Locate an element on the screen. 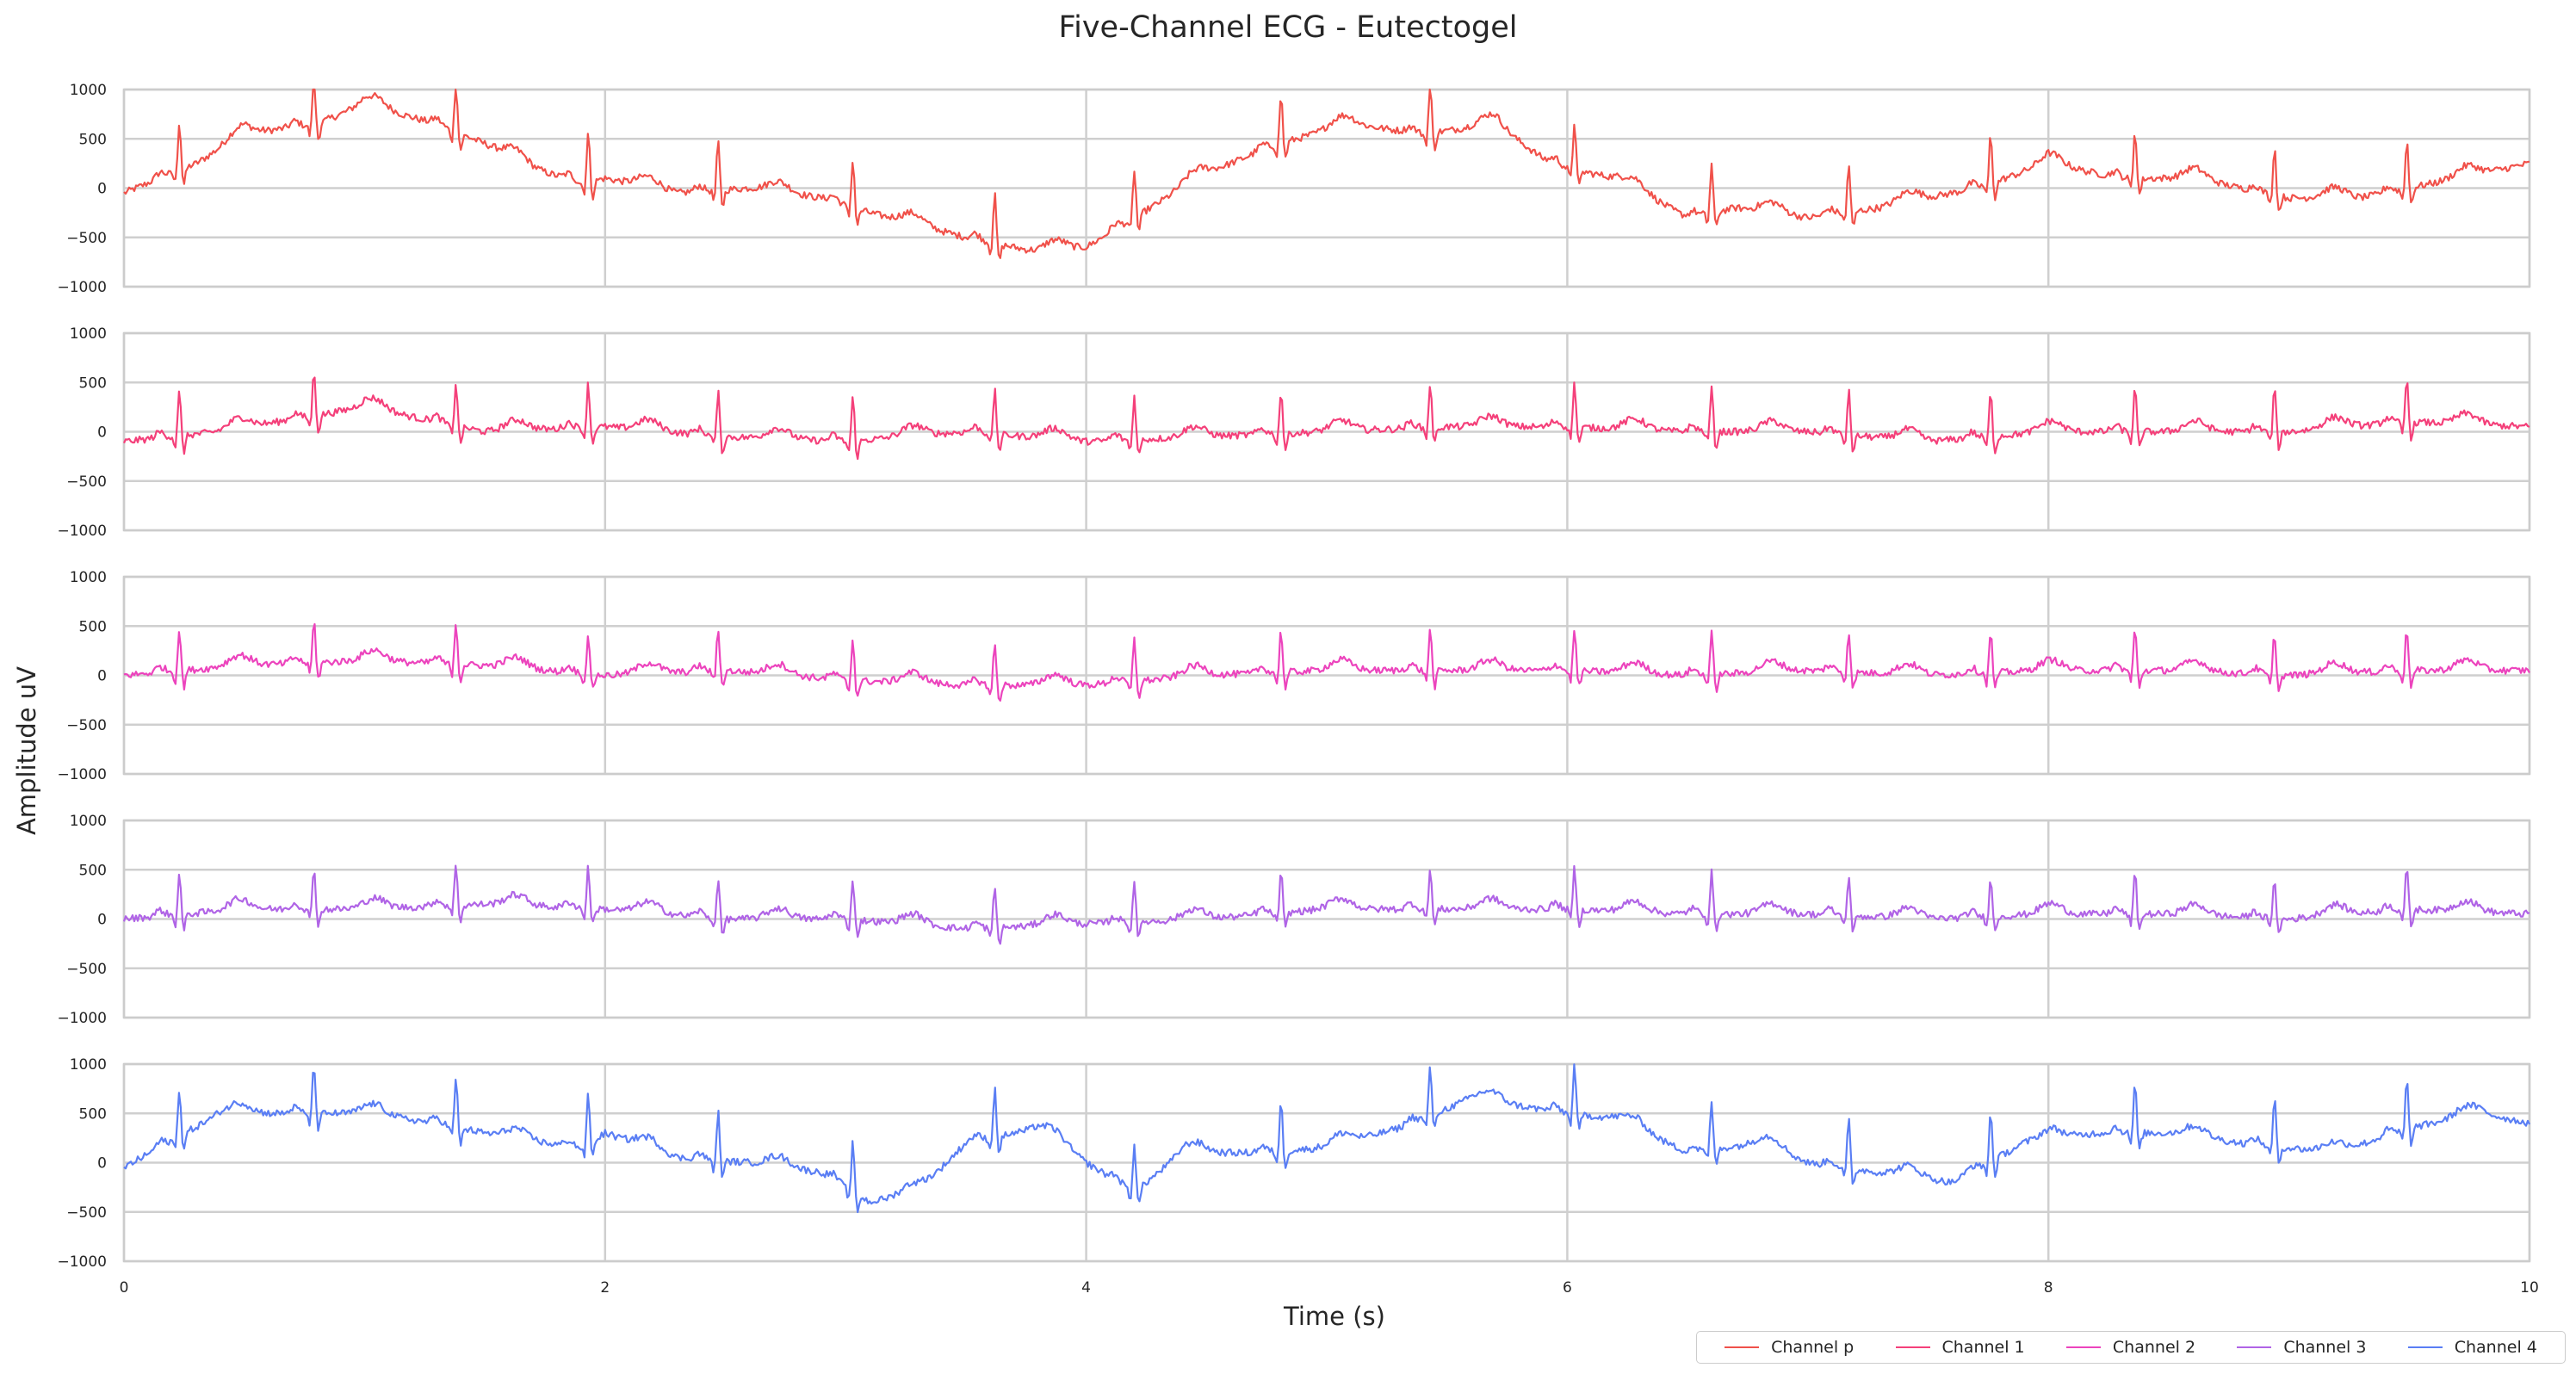 This screenshot has height=1374, width=2576. x-tick-label: 4 is located at coordinates (1086, 1288).